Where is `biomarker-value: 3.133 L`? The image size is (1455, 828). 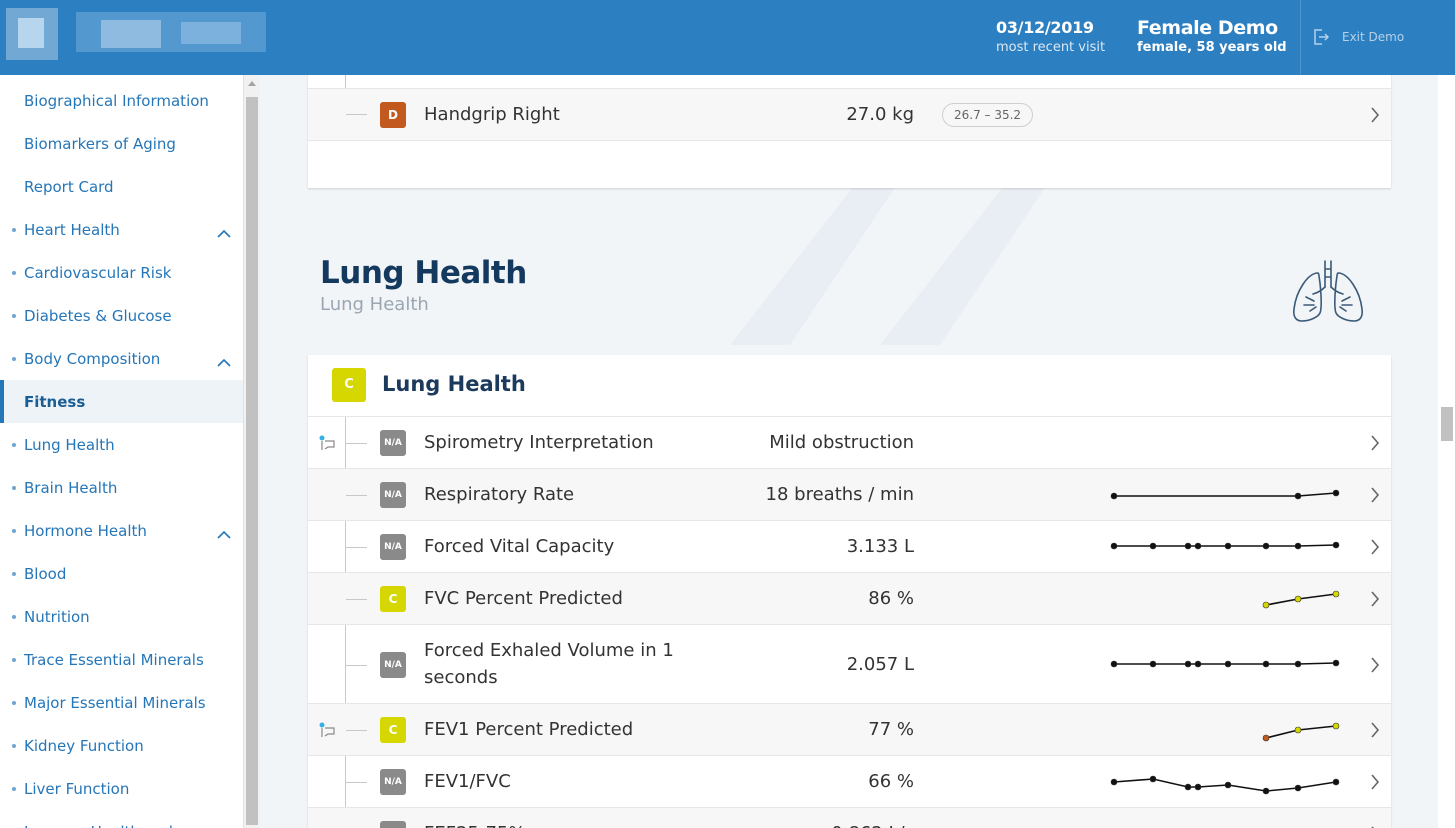 biomarker-value: 3.133 L is located at coordinates (880, 546).